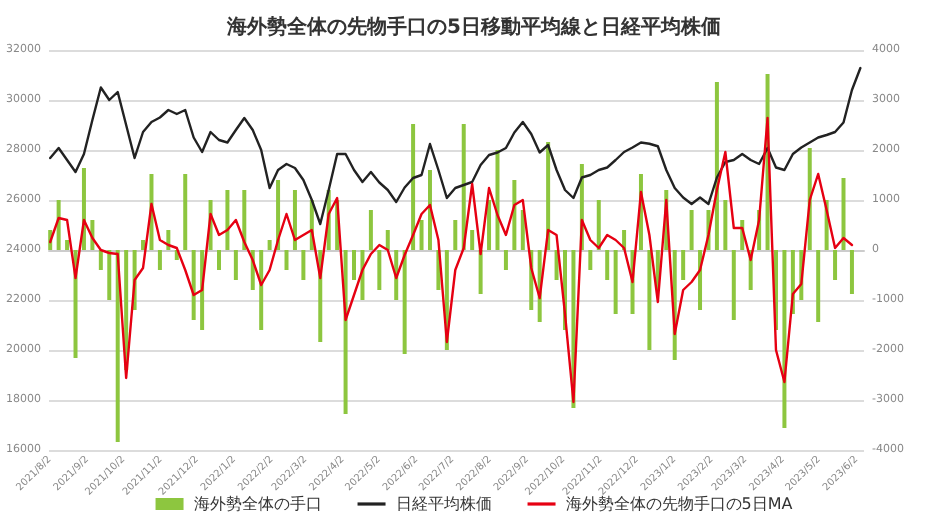 Image resolution: width=948 pixels, height=530 pixels. Describe the element at coordinates (473, 27) in the screenshot. I see `chart-title: 海外勢全体の先物手口の5日移動平均線と日経平均株価` at that location.